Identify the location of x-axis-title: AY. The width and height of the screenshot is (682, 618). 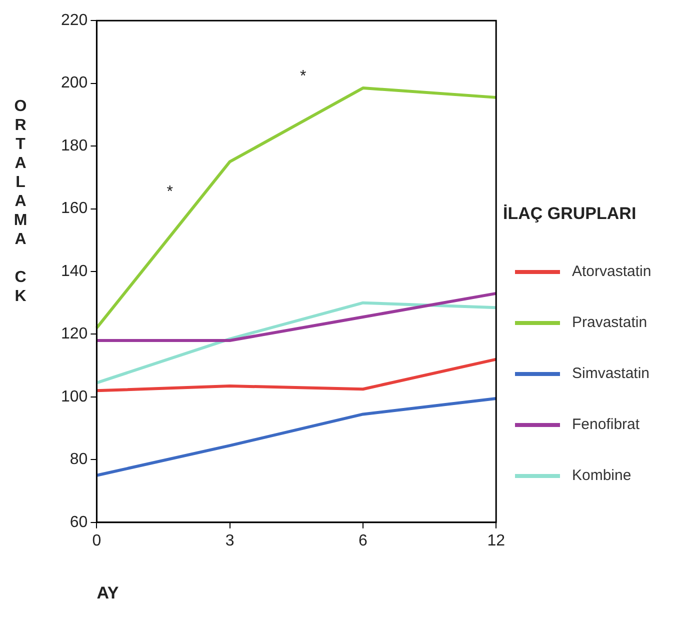
(108, 592).